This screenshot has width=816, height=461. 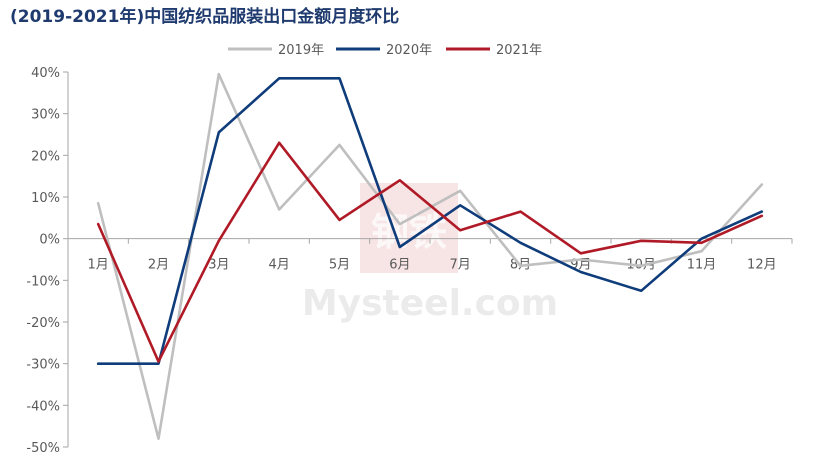 I want to click on x-tick-label: 2月, so click(x=158, y=265).